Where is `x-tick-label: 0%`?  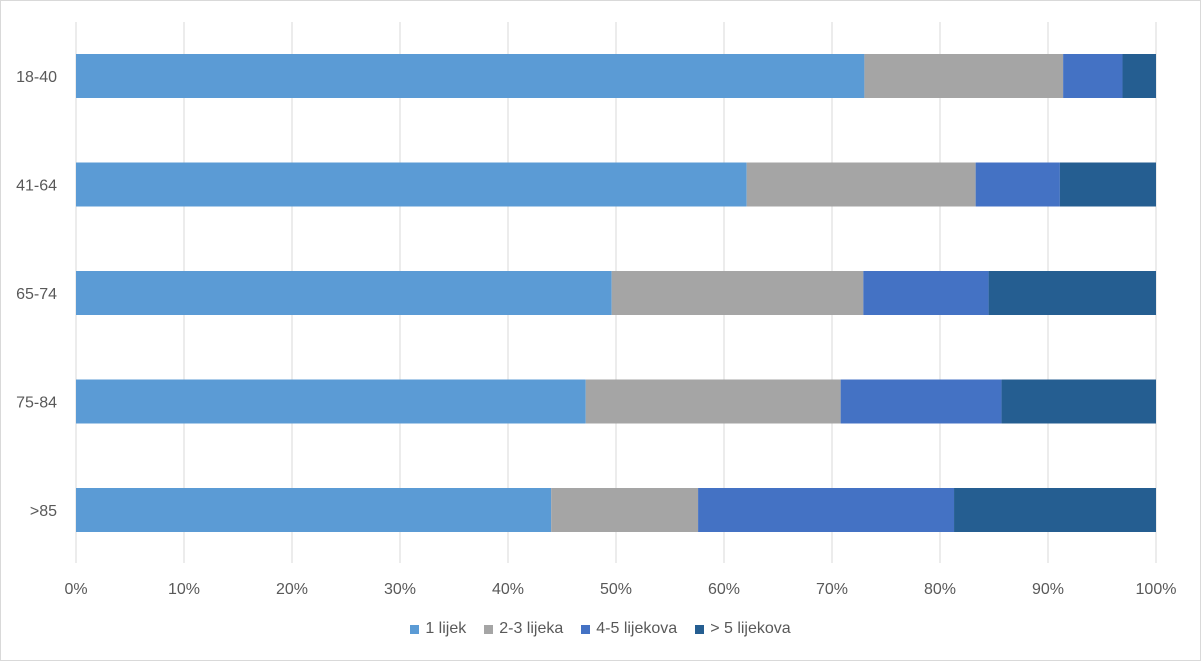
x-tick-label: 0% is located at coordinates (75, 589).